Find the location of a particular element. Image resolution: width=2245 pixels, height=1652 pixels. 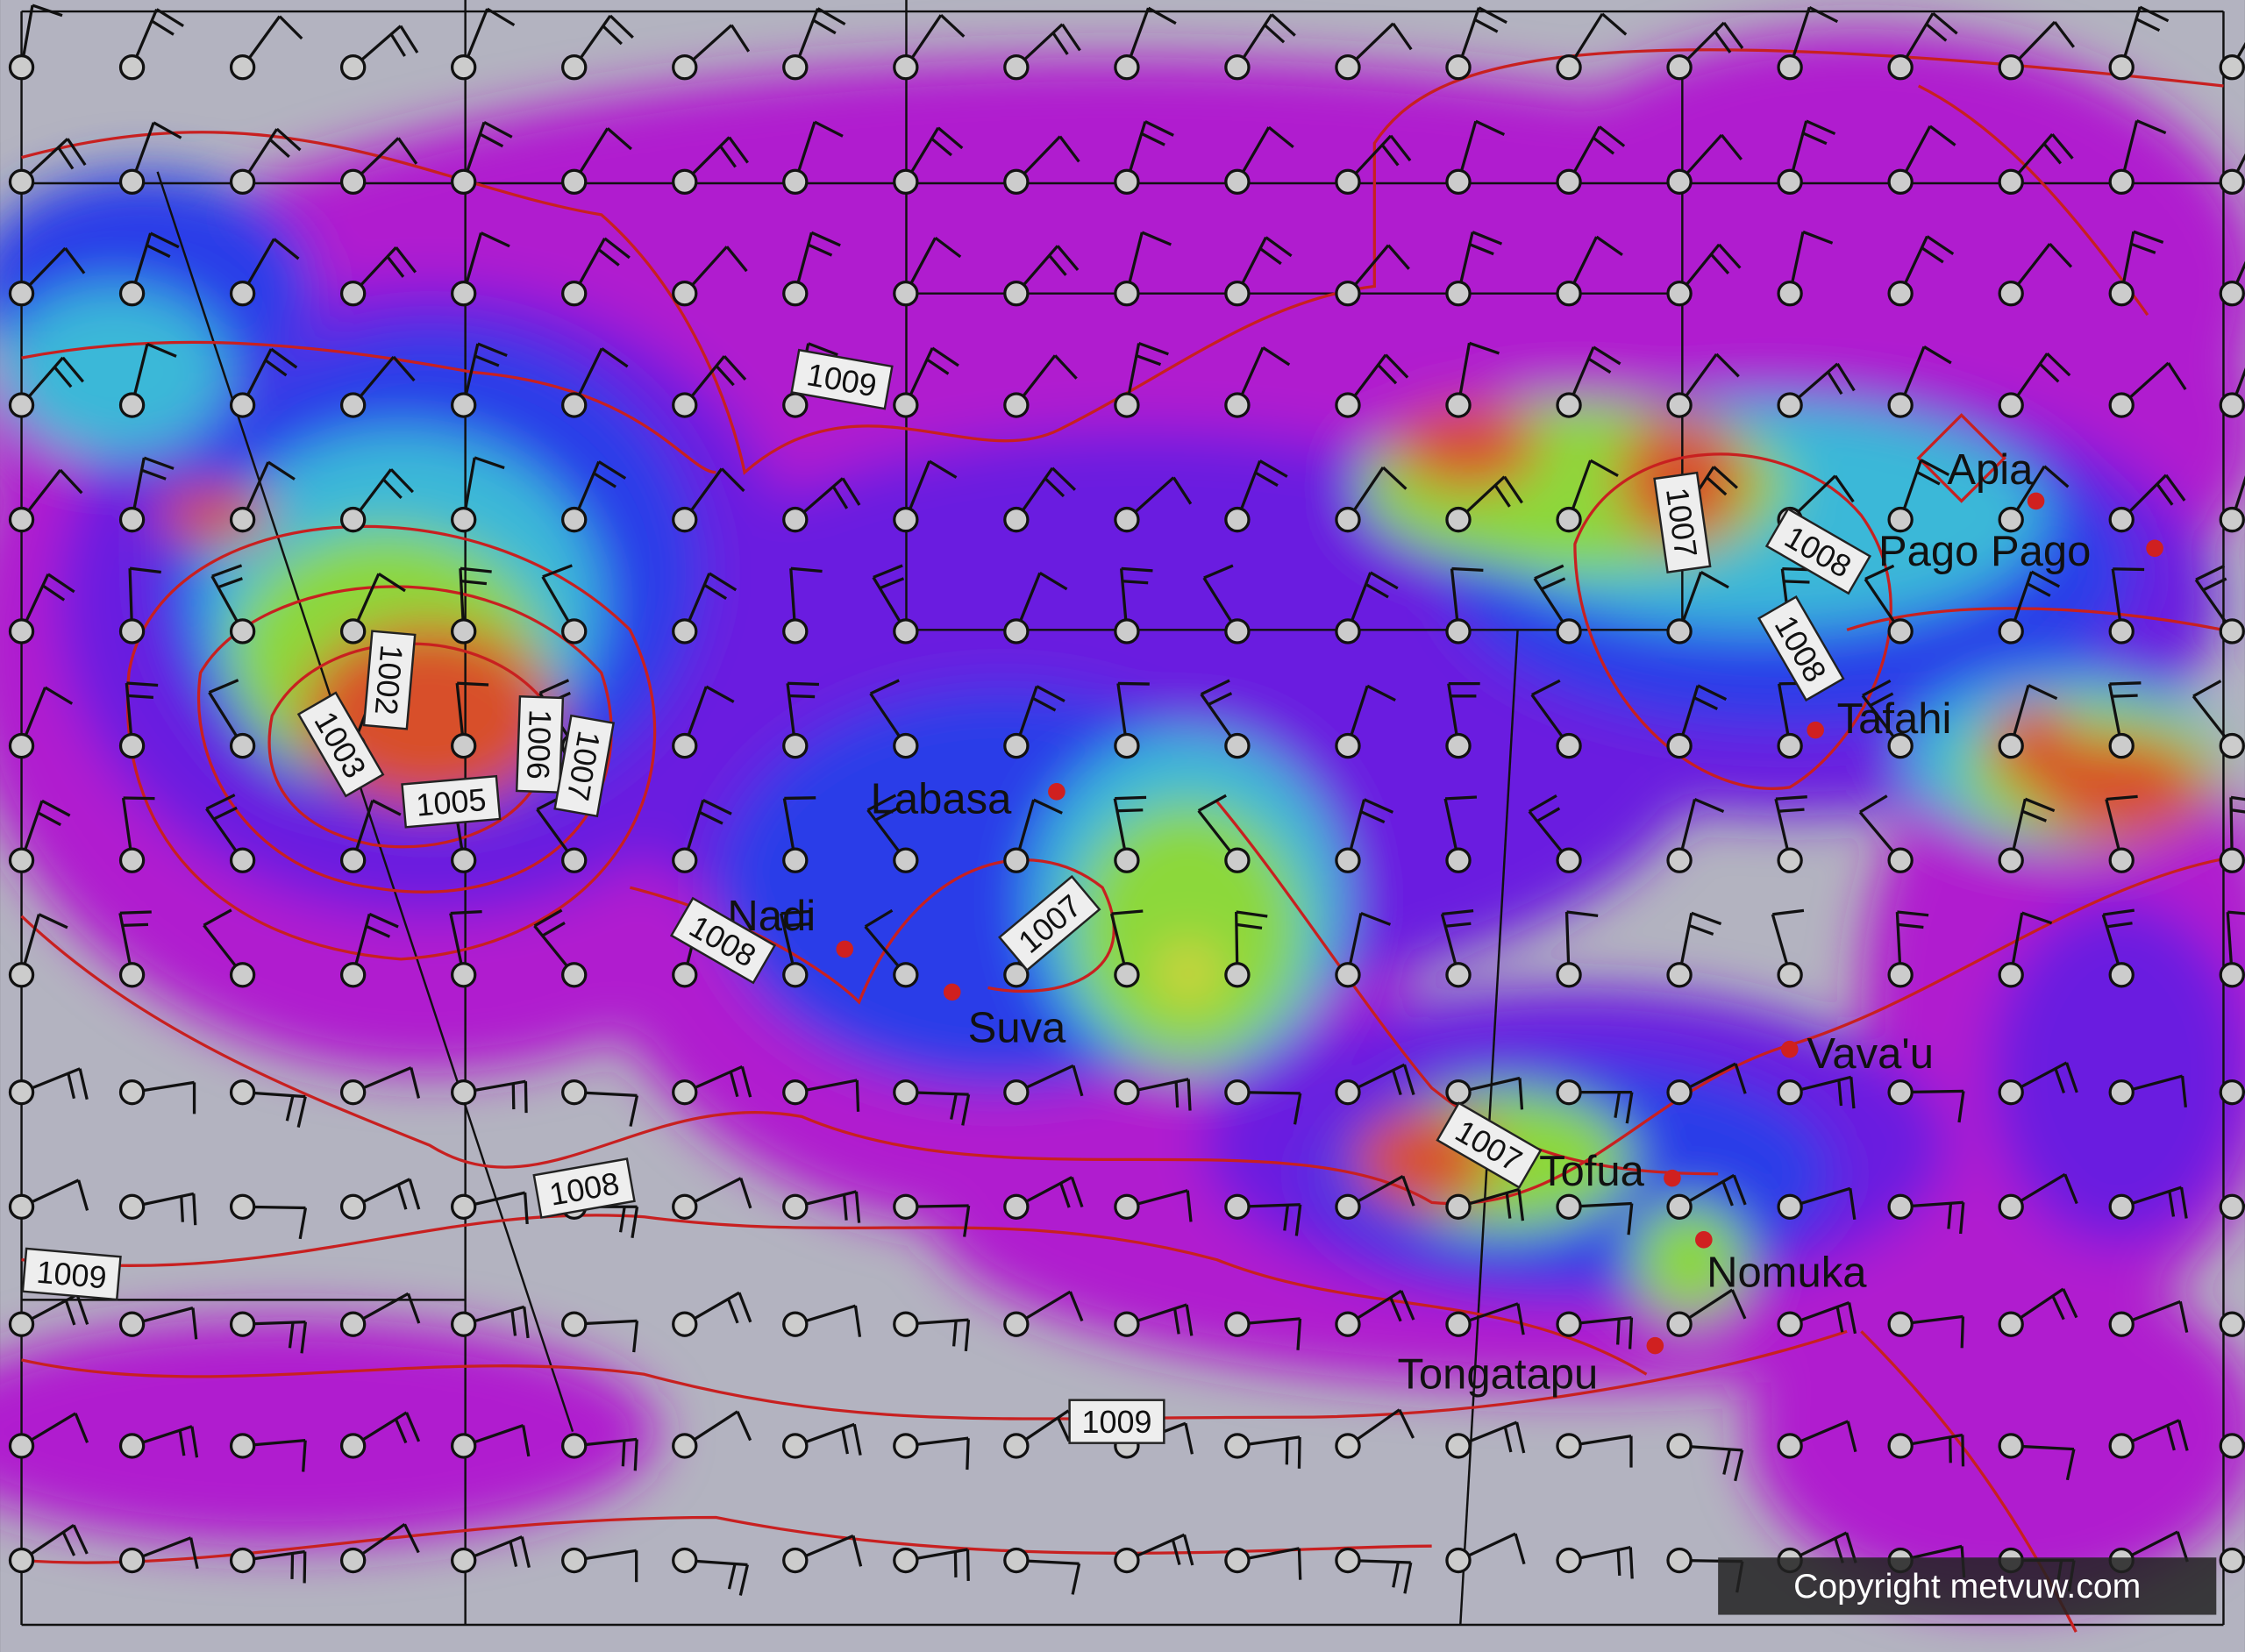

rain-blob is located at coordinates (2117, 1073).